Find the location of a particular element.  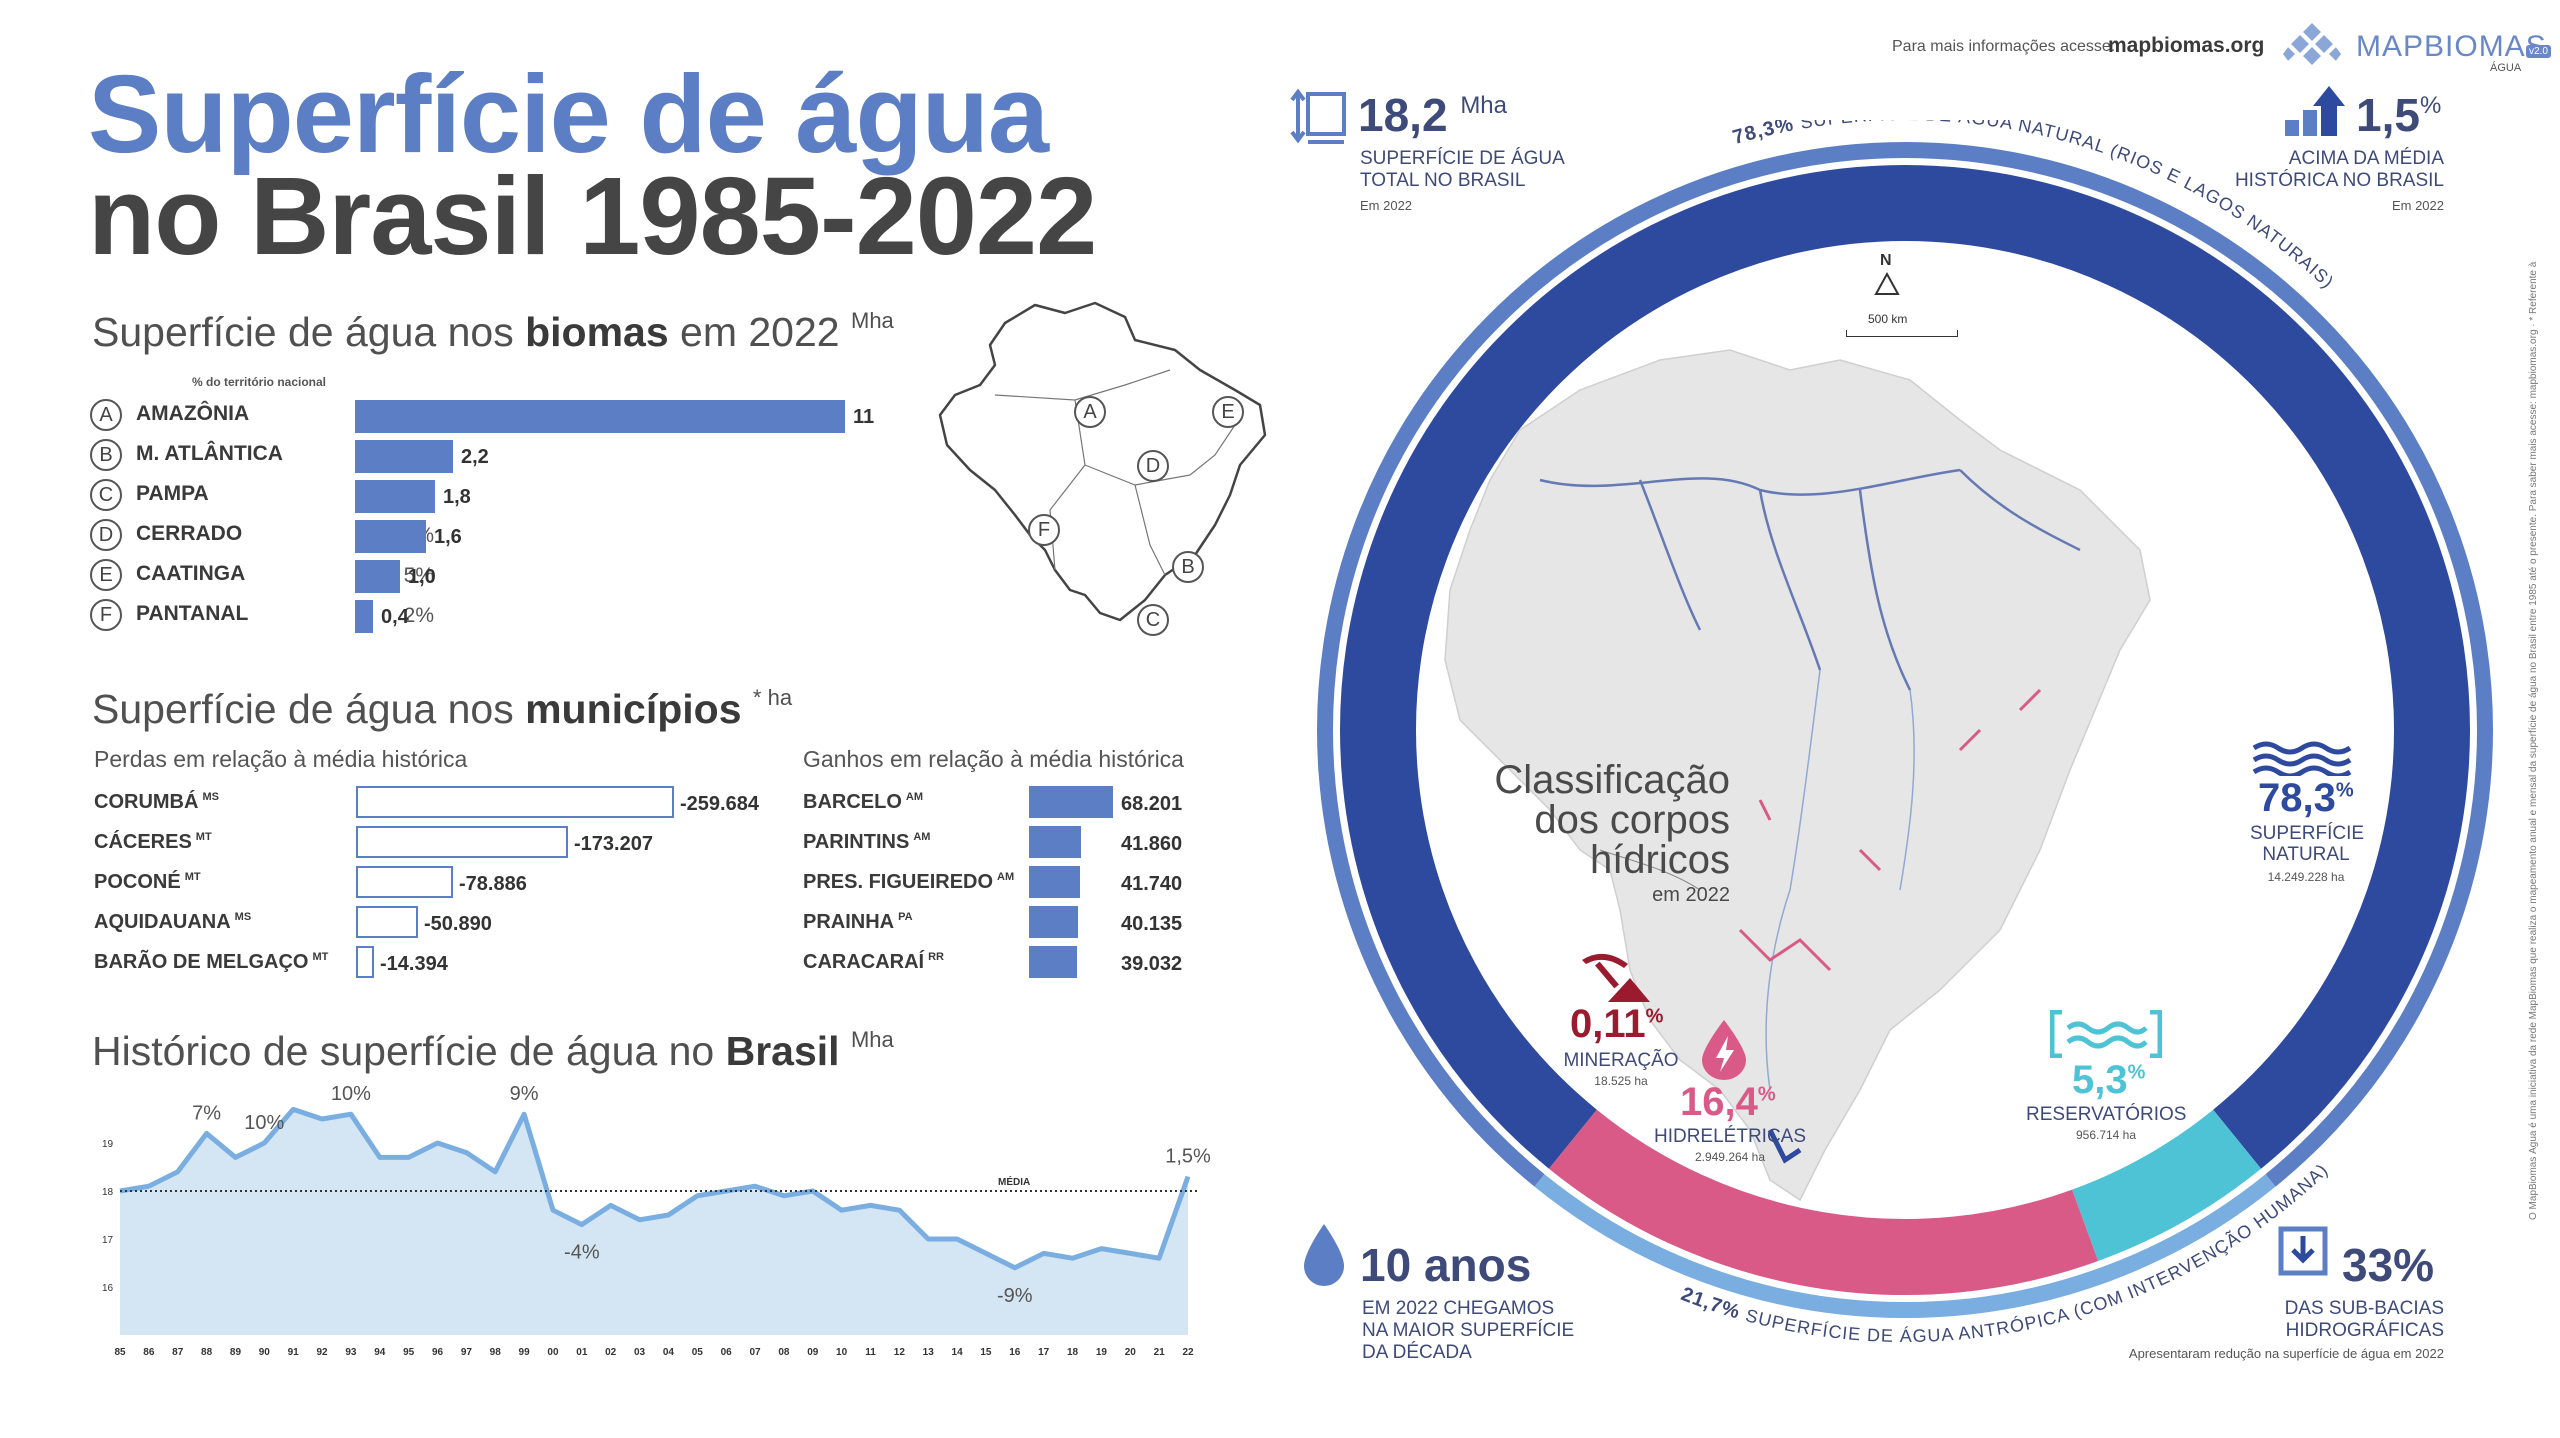

loss-row: AQUIDAUANA MS -50.890 is located at coordinates (444, 922).